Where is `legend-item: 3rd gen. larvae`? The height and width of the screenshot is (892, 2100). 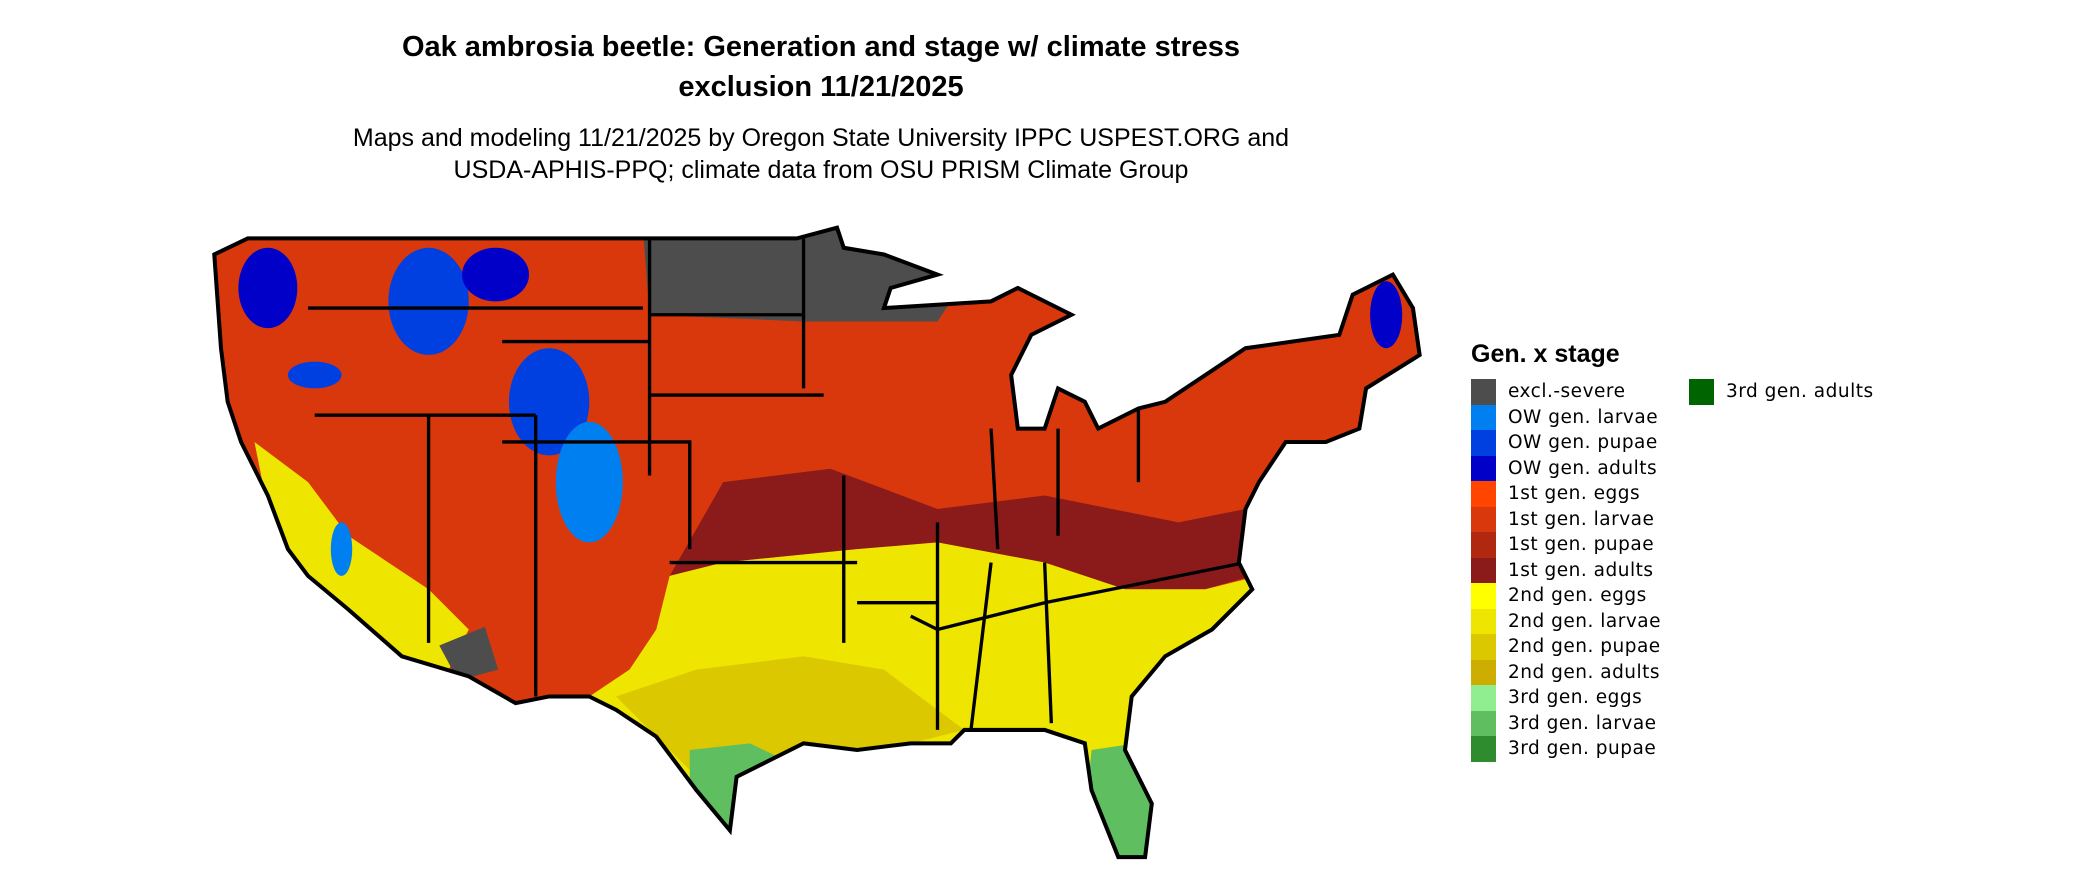 legend-item: 3rd gen. larvae is located at coordinates (1580, 723).